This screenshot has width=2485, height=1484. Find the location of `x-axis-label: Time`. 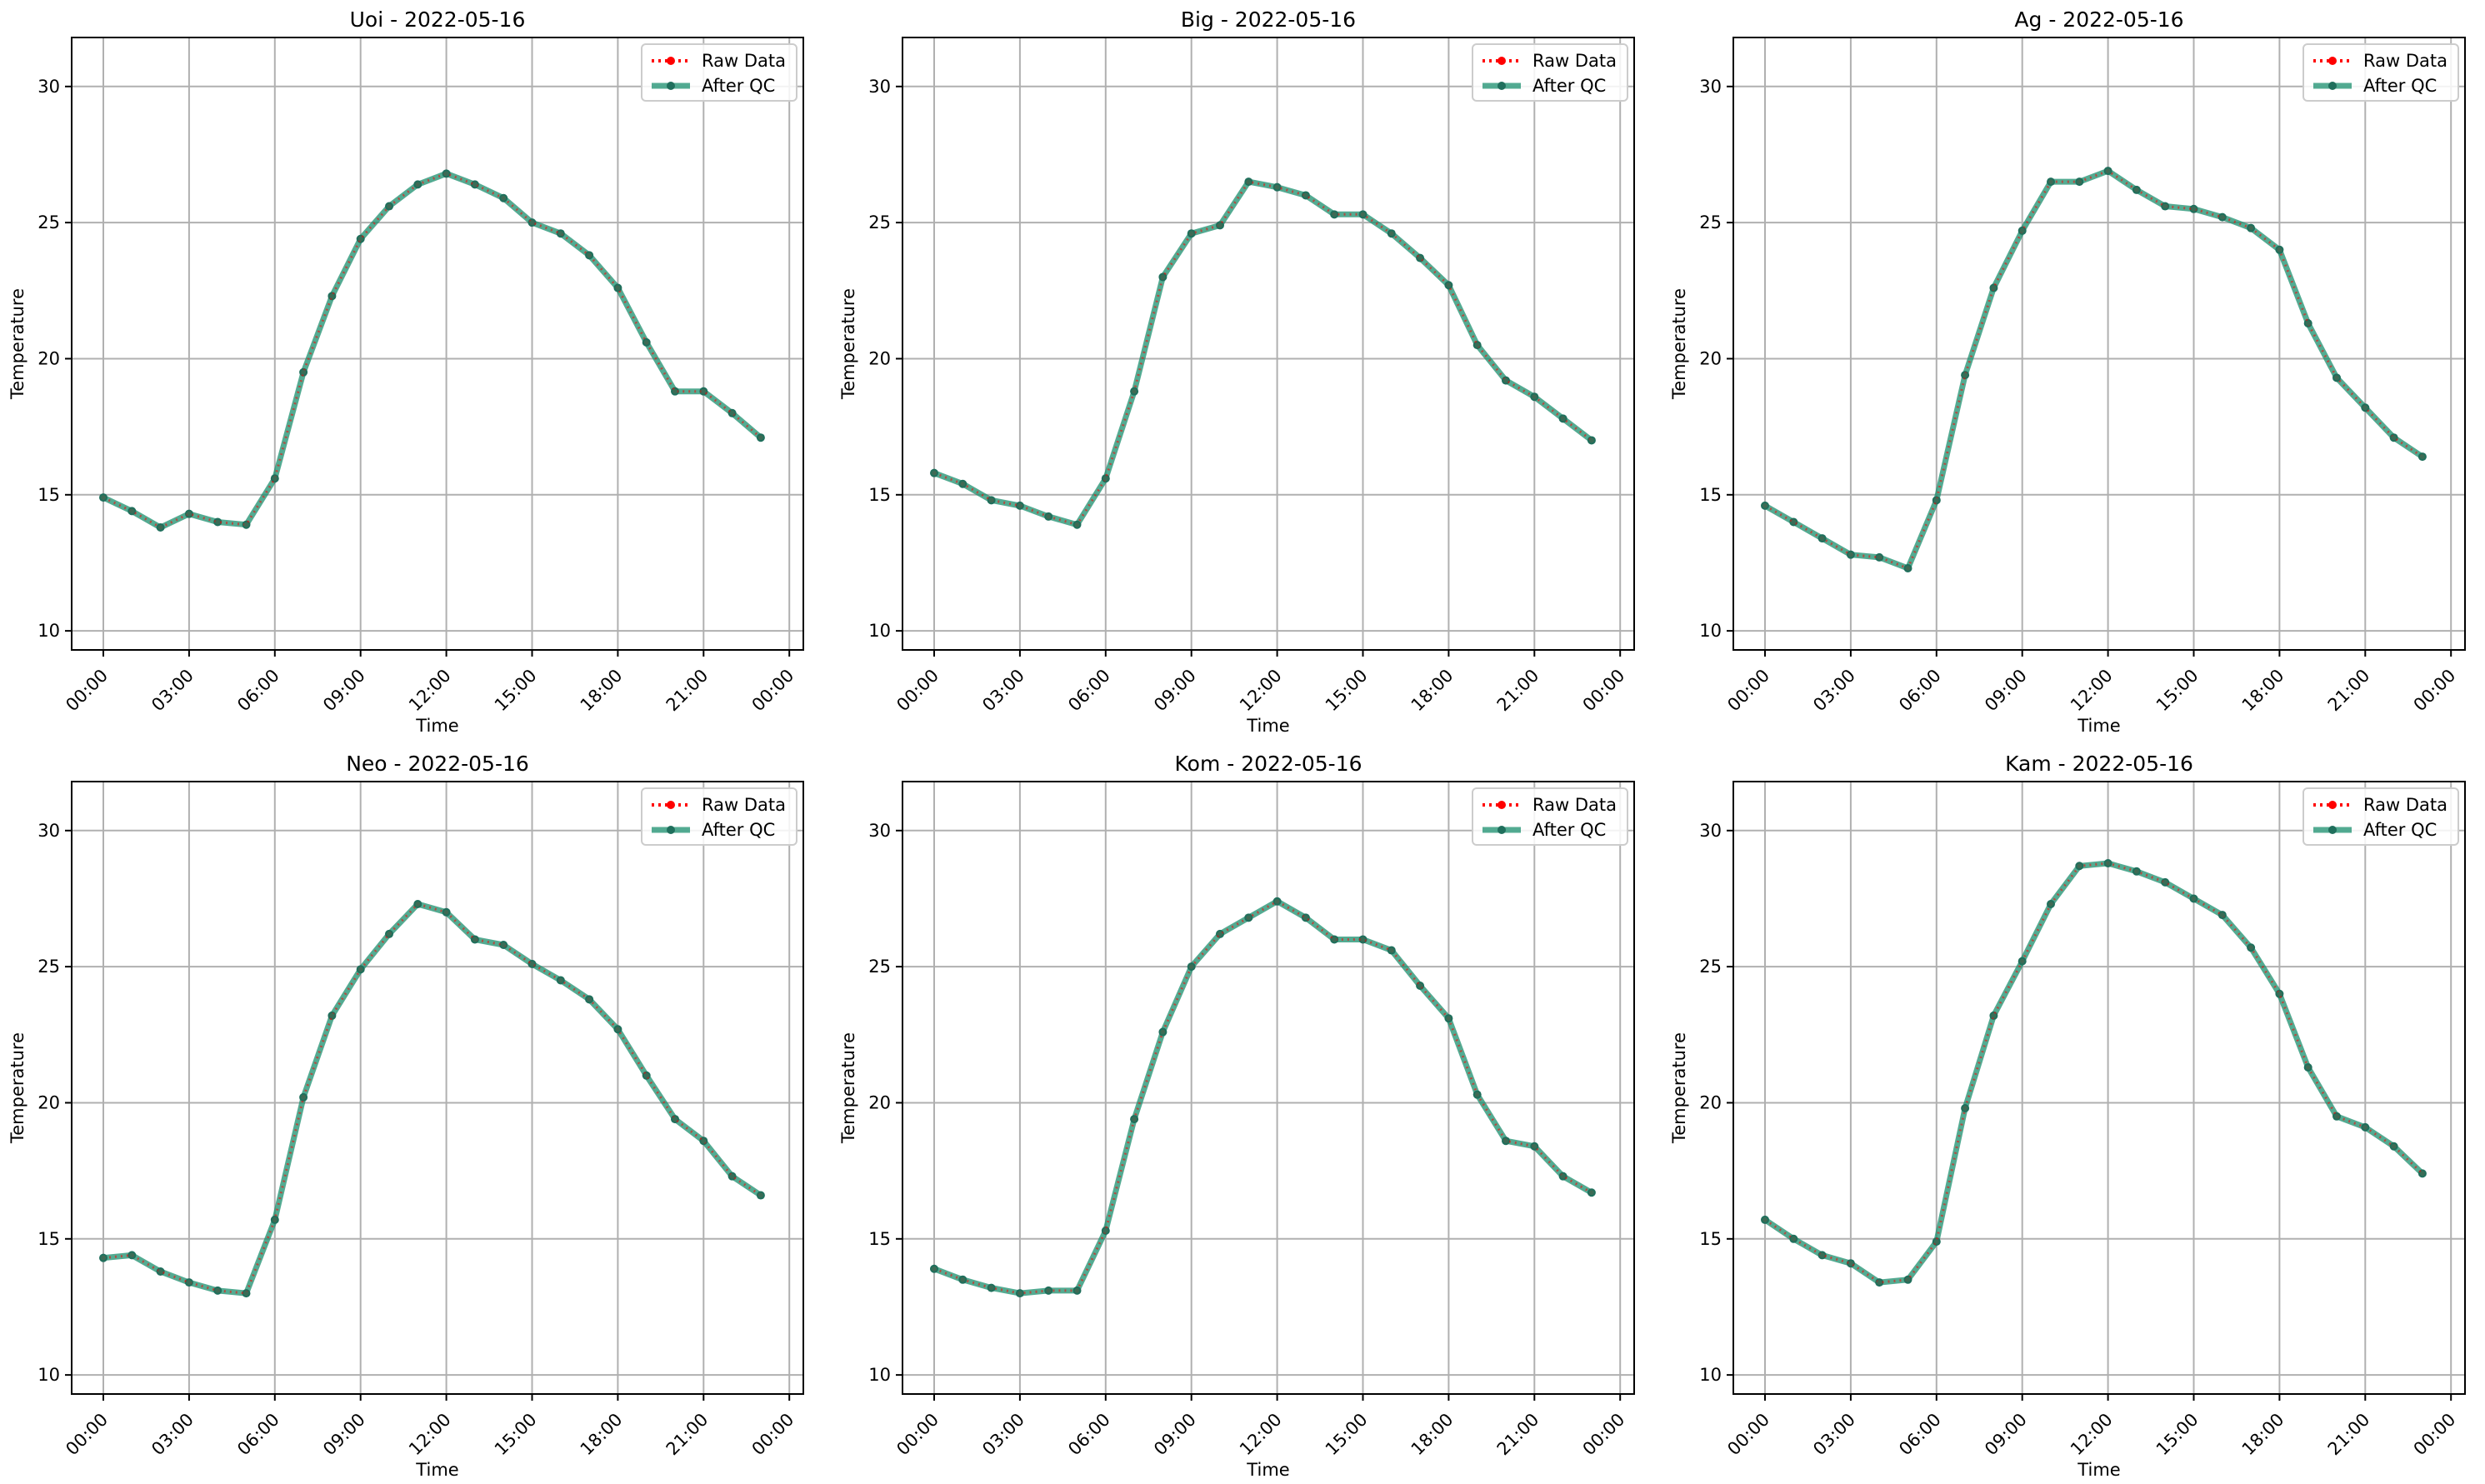

x-axis-label: Time is located at coordinates (2098, 1470).